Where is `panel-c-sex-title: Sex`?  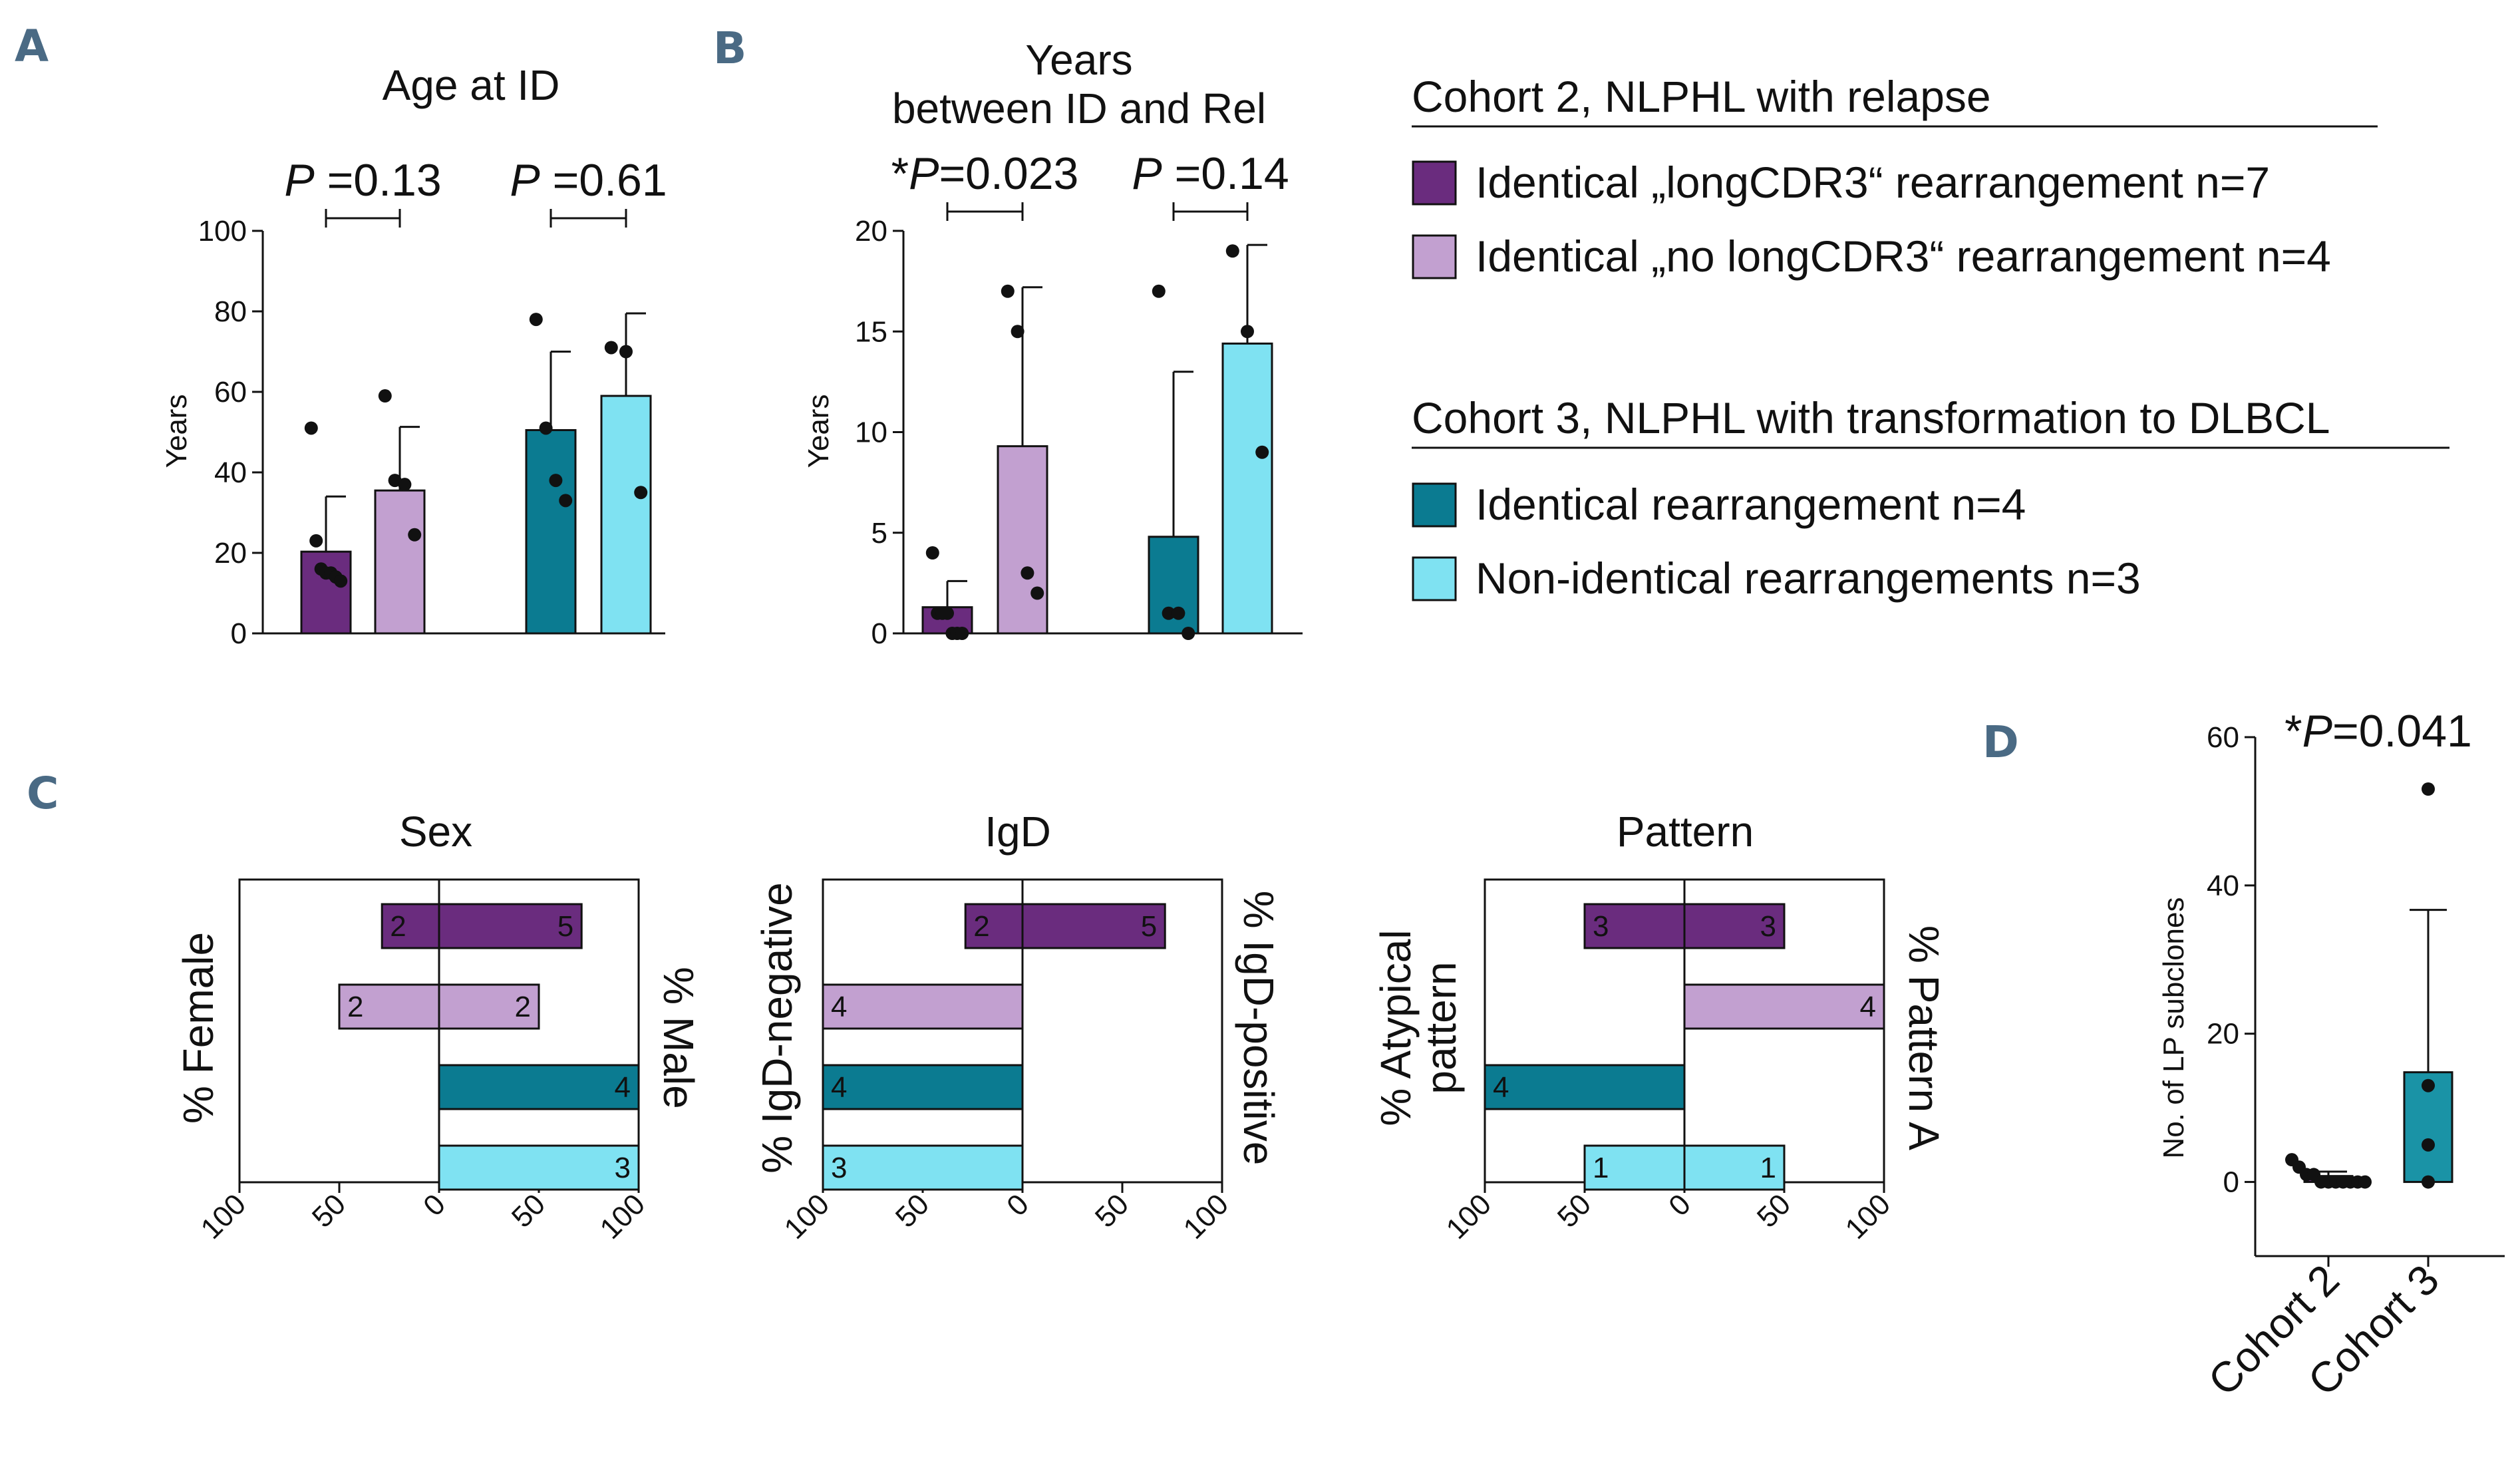 panel-c-sex-title: Sex is located at coordinates (436, 832).